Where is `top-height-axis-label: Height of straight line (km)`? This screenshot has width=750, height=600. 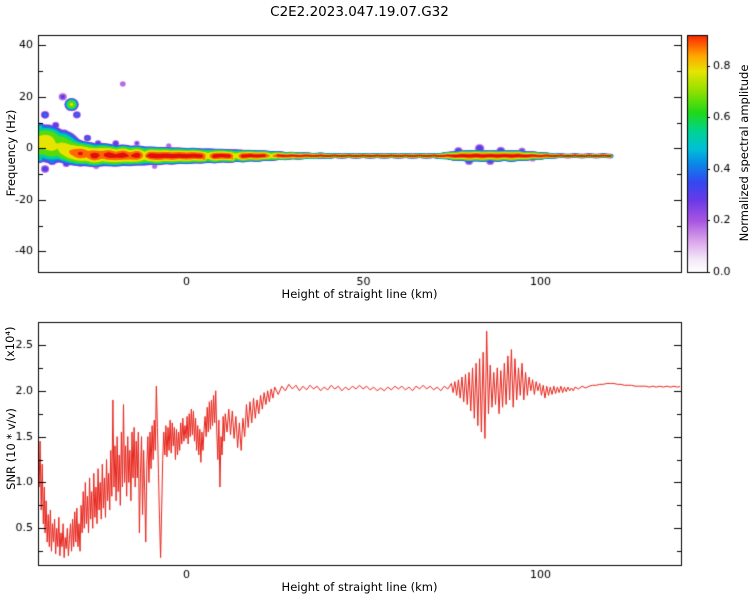 top-height-axis-label: Height of straight line (km) is located at coordinates (359, 294).